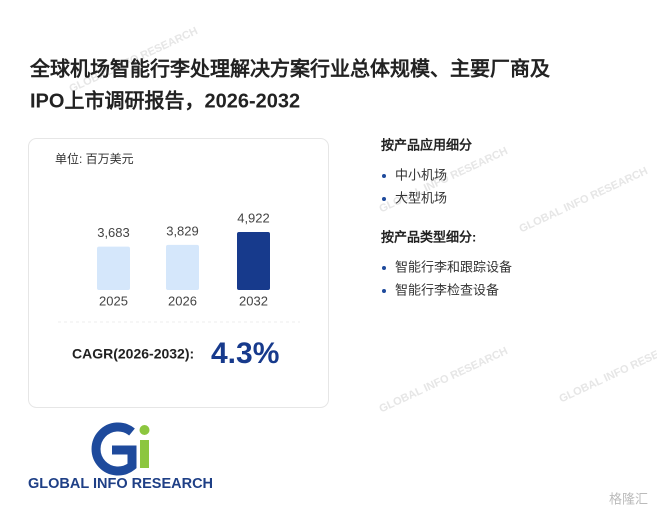 Image resolution: width=657 pixels, height=521 pixels. Describe the element at coordinates (182, 300) in the screenshot. I see `x-tick-label: 2026` at that location.